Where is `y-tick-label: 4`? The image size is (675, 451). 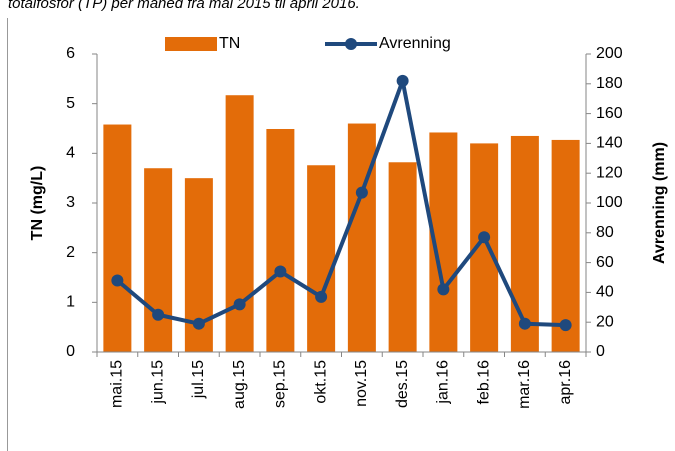 y-tick-label: 4 is located at coordinates (70, 153).